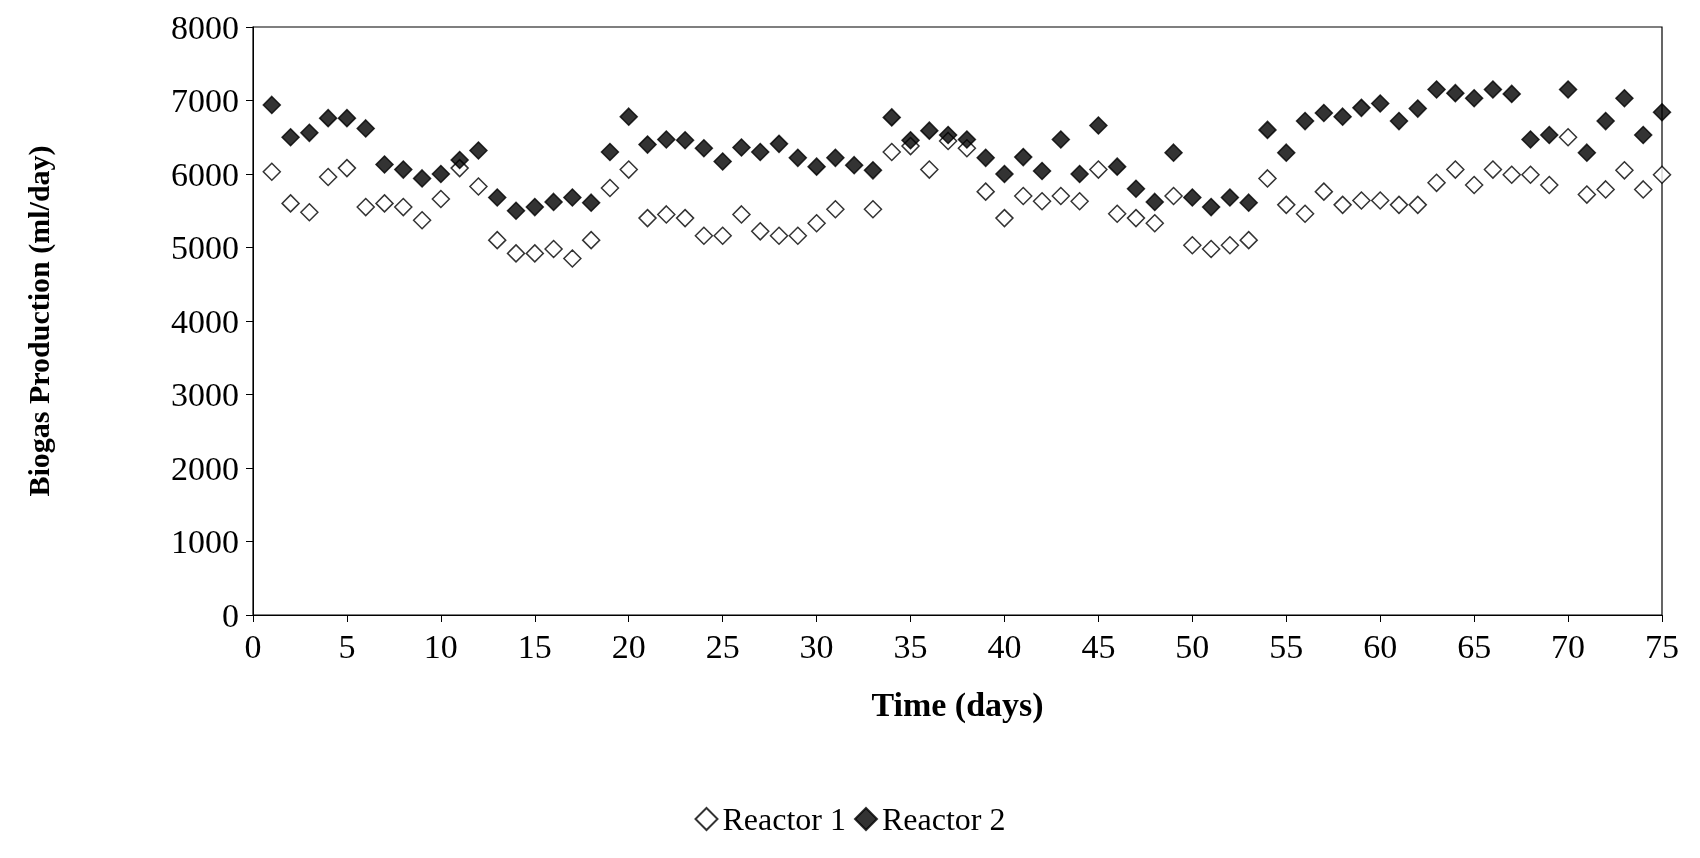  What do you see at coordinates (957, 704) in the screenshot?
I see `x-axis-title: Time (days)` at bounding box center [957, 704].